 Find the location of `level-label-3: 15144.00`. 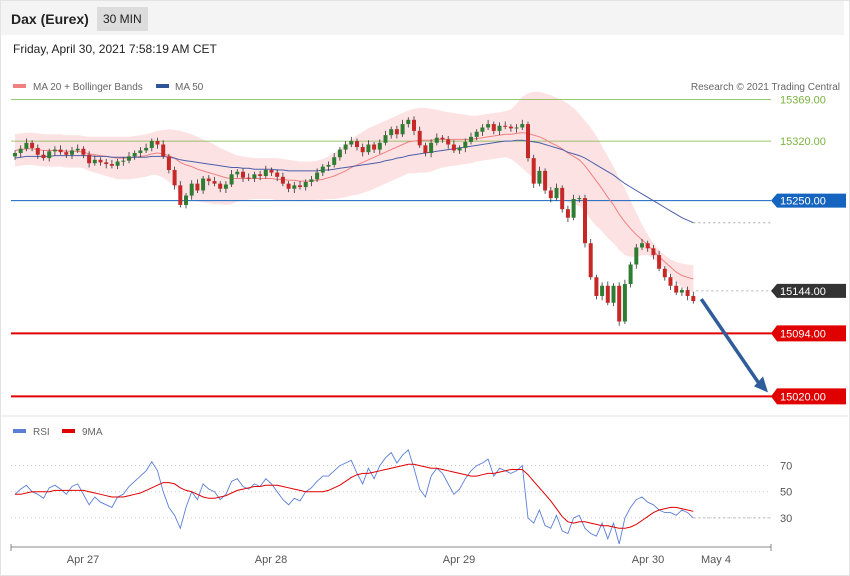

level-label-3: 15144.00 is located at coordinates (803, 292).